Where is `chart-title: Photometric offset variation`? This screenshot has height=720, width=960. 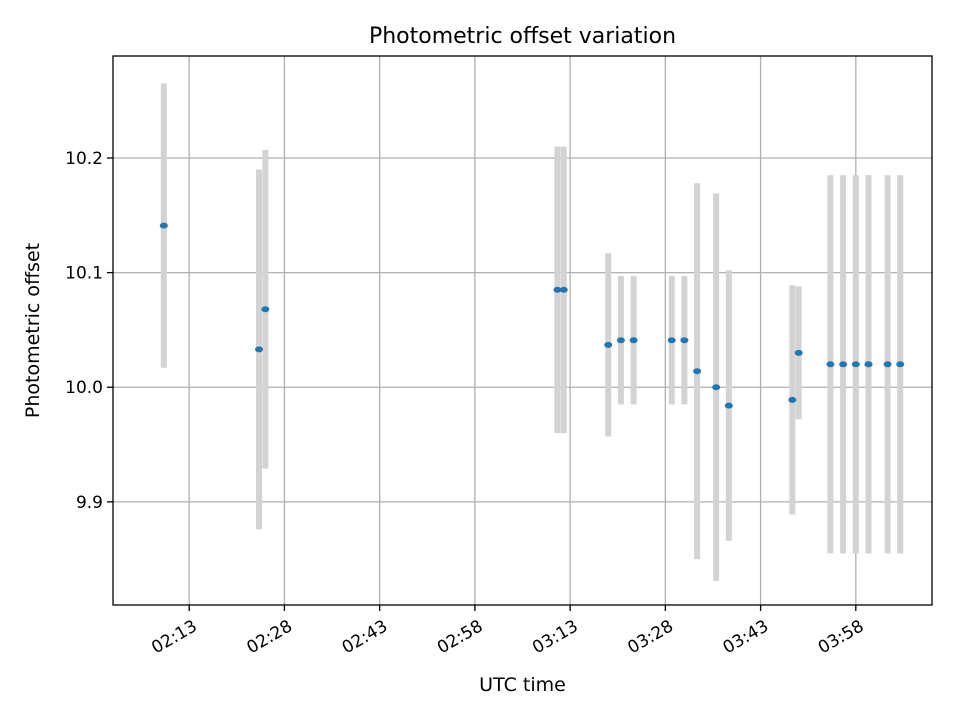 chart-title: Photometric offset variation is located at coordinates (522, 36).